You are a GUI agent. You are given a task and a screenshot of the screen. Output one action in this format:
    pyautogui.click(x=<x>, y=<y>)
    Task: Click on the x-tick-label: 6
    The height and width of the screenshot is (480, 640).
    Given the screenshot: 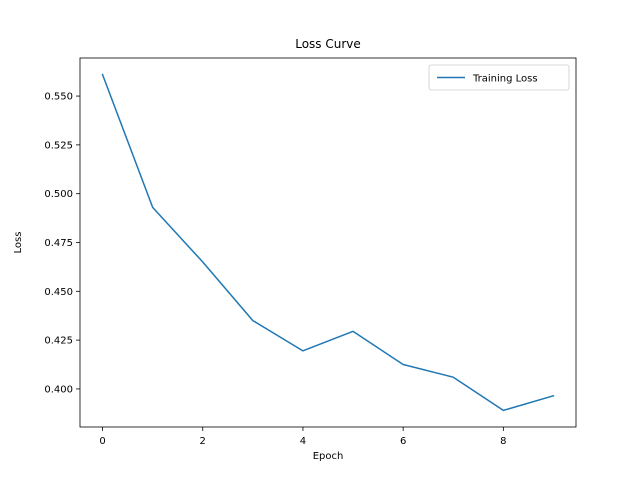 What is the action you would take?
    pyautogui.click(x=403, y=441)
    